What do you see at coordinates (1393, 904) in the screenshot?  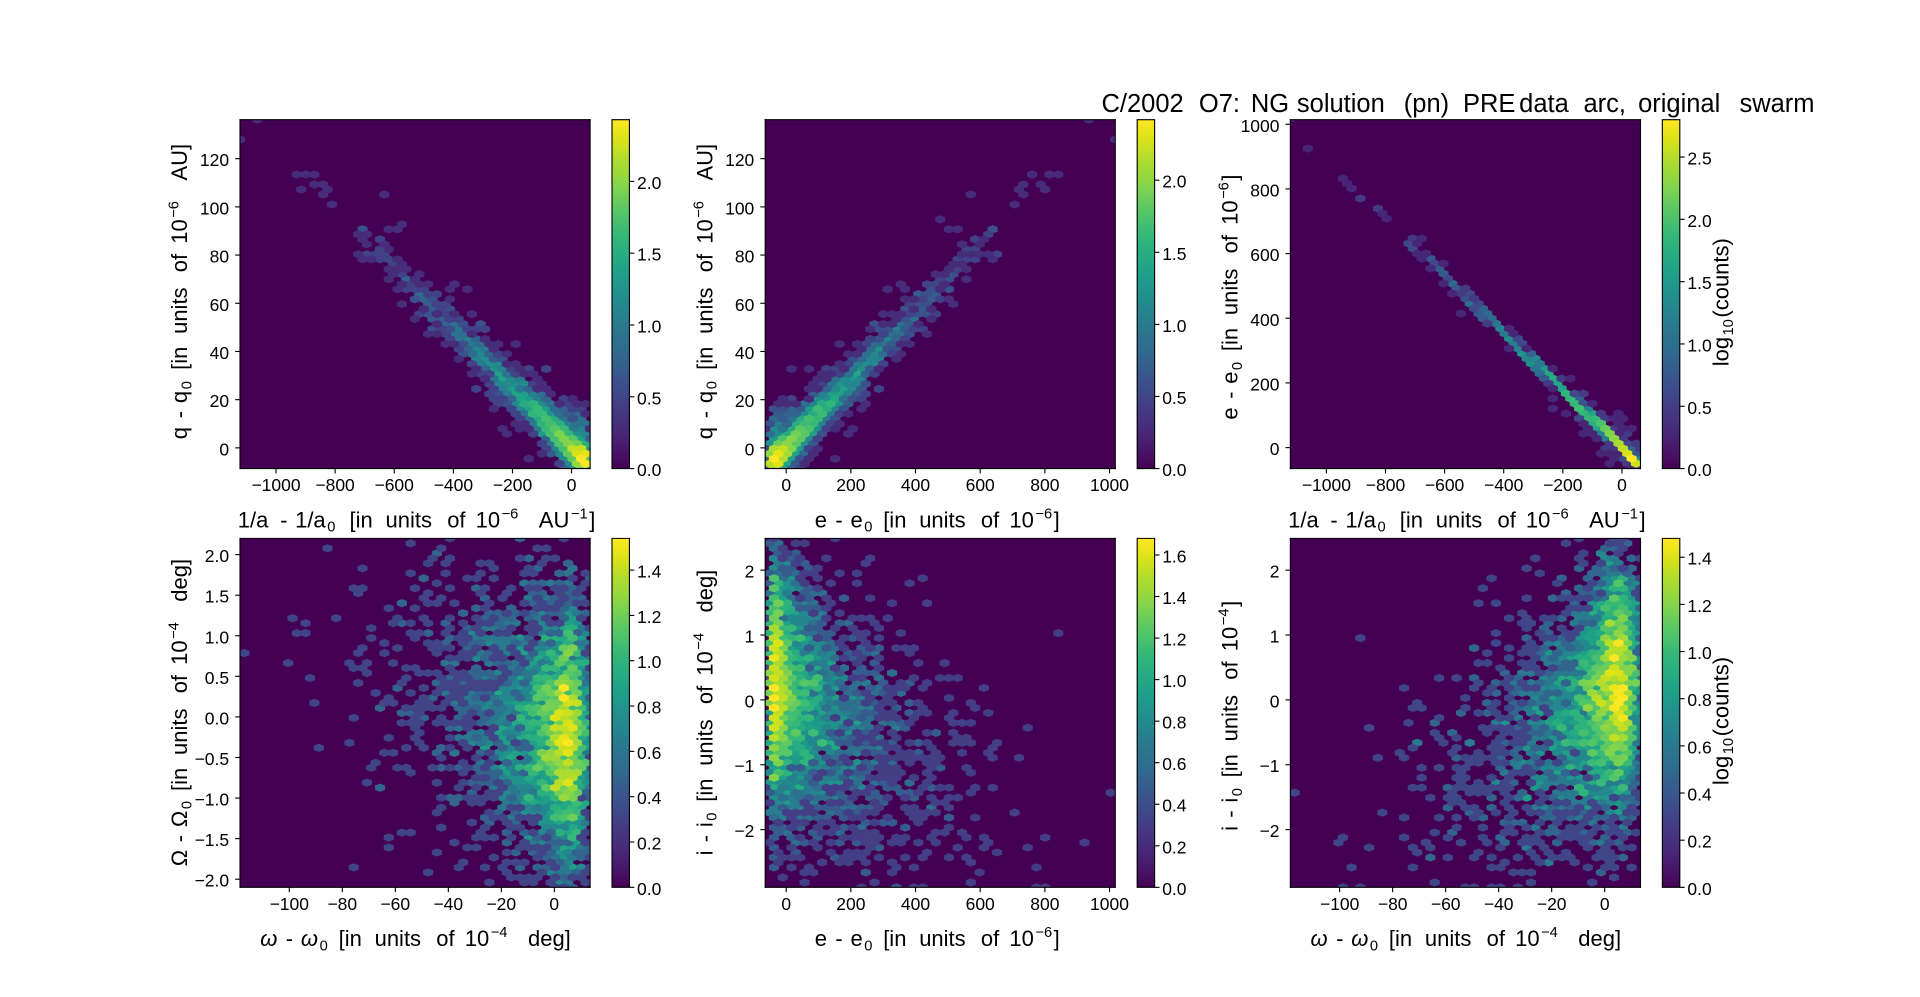 I see `svg-text: −80` at bounding box center [1393, 904].